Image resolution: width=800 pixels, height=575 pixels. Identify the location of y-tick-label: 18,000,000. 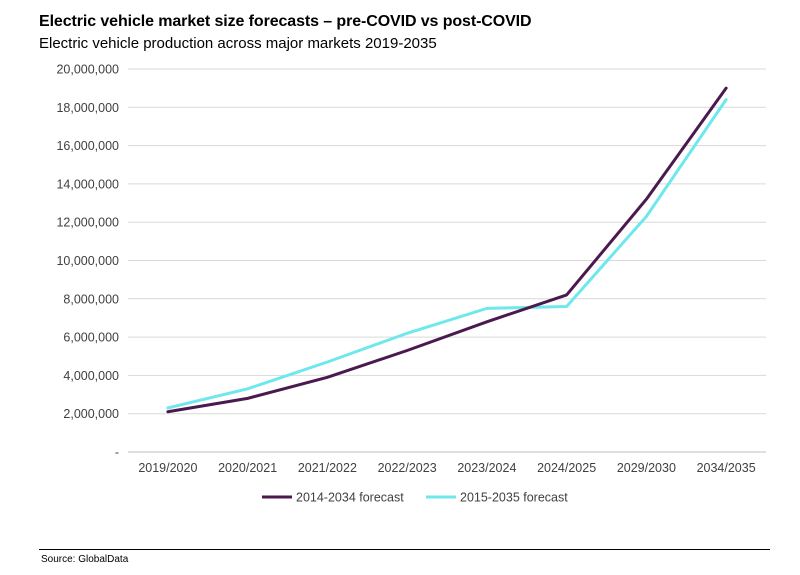
(87, 108).